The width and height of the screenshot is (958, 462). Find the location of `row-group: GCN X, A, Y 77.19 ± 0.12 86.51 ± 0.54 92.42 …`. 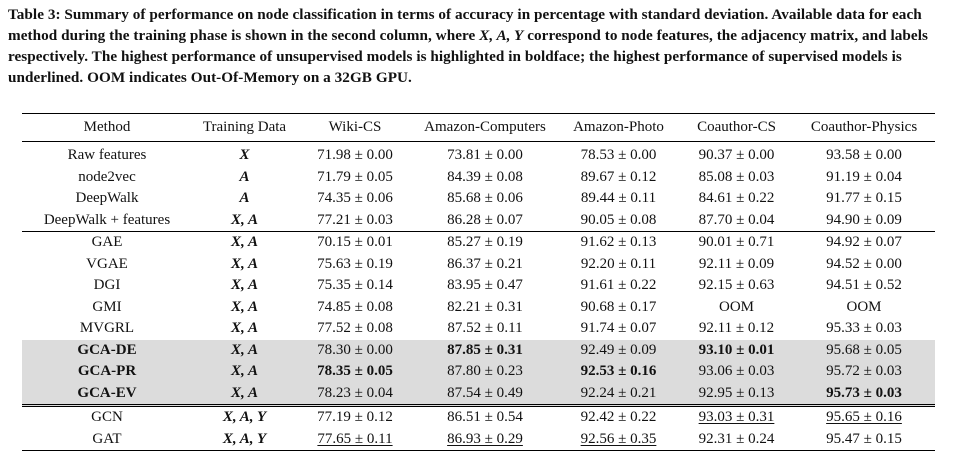

row-group: GCN X, A, Y 77.19 ± 0.12 86.51 ± 0.54 92.42 … is located at coordinates (478, 428).